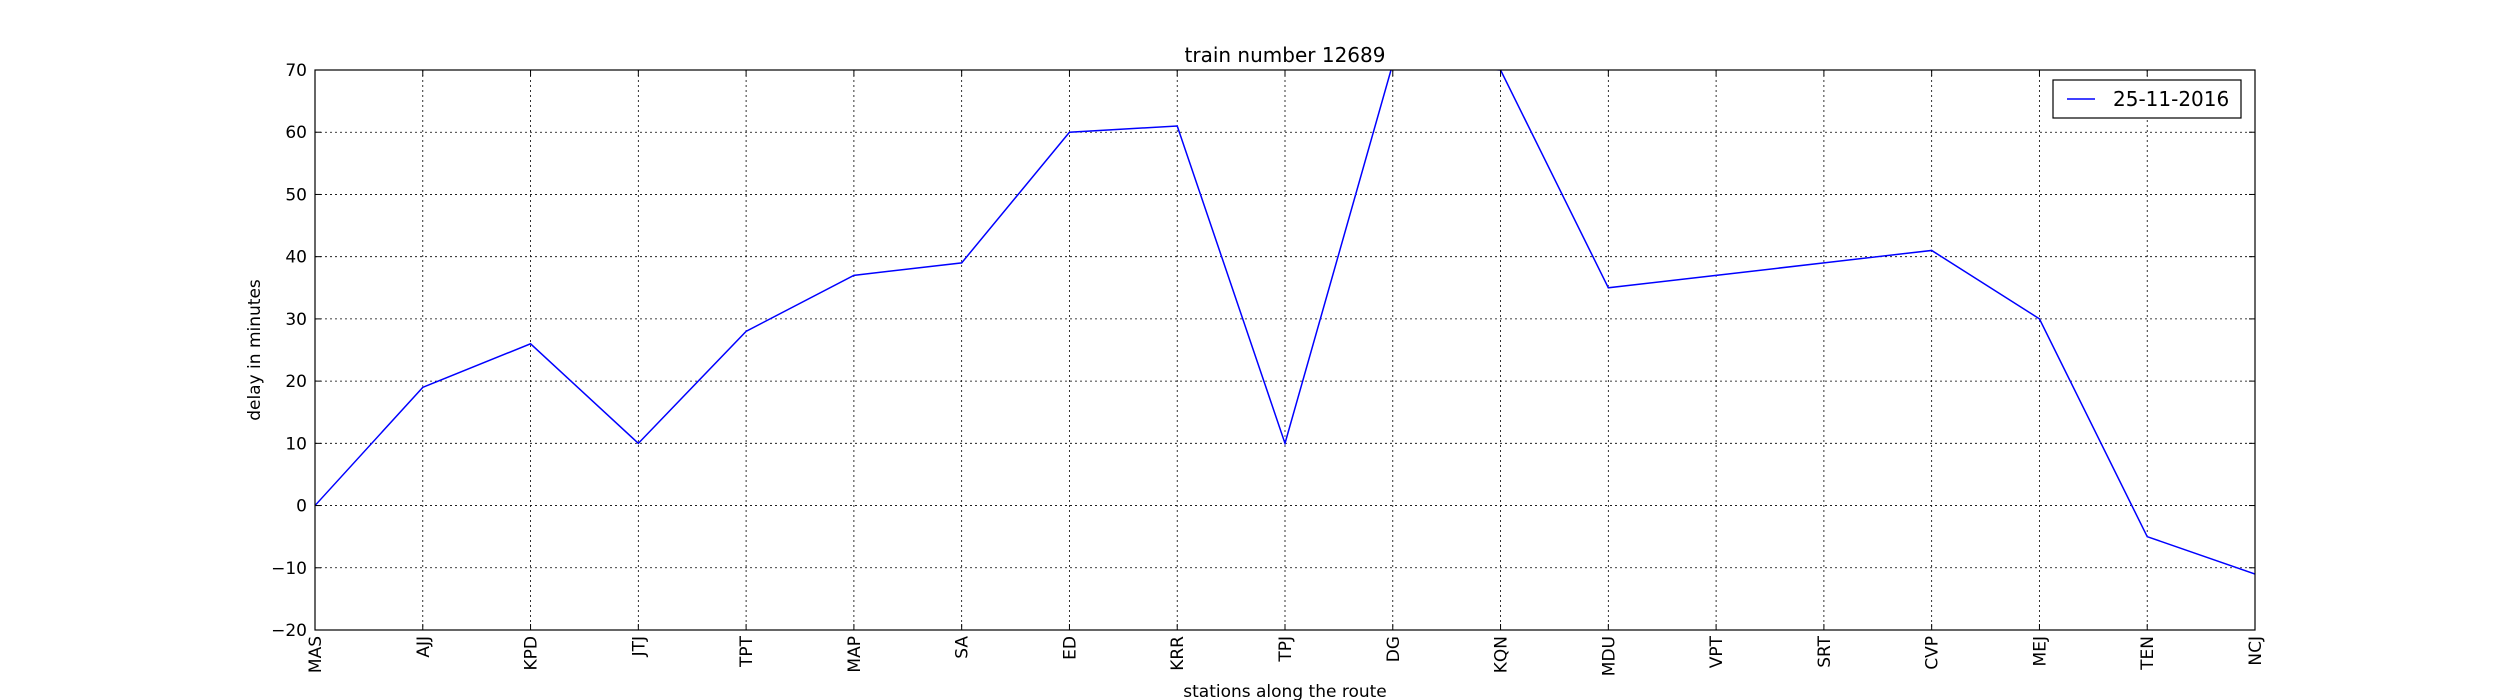 The width and height of the screenshot is (2500, 700). I want to click on x-tick-label-sa: SA, so click(963, 647).